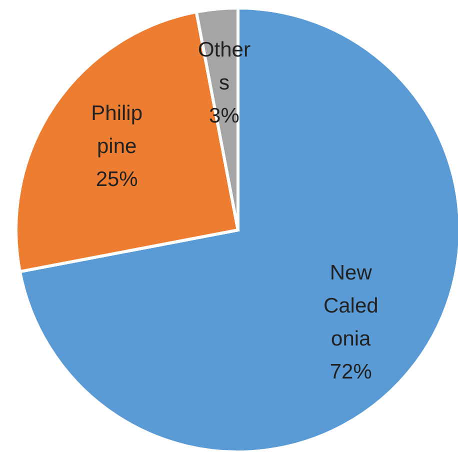  What do you see at coordinates (117, 130) in the screenshot?
I see `slice-label: Philippine` at bounding box center [117, 130].